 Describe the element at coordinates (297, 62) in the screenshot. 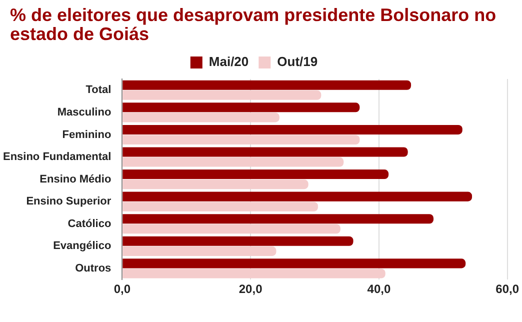

I see `legend-label: Out/19` at that location.